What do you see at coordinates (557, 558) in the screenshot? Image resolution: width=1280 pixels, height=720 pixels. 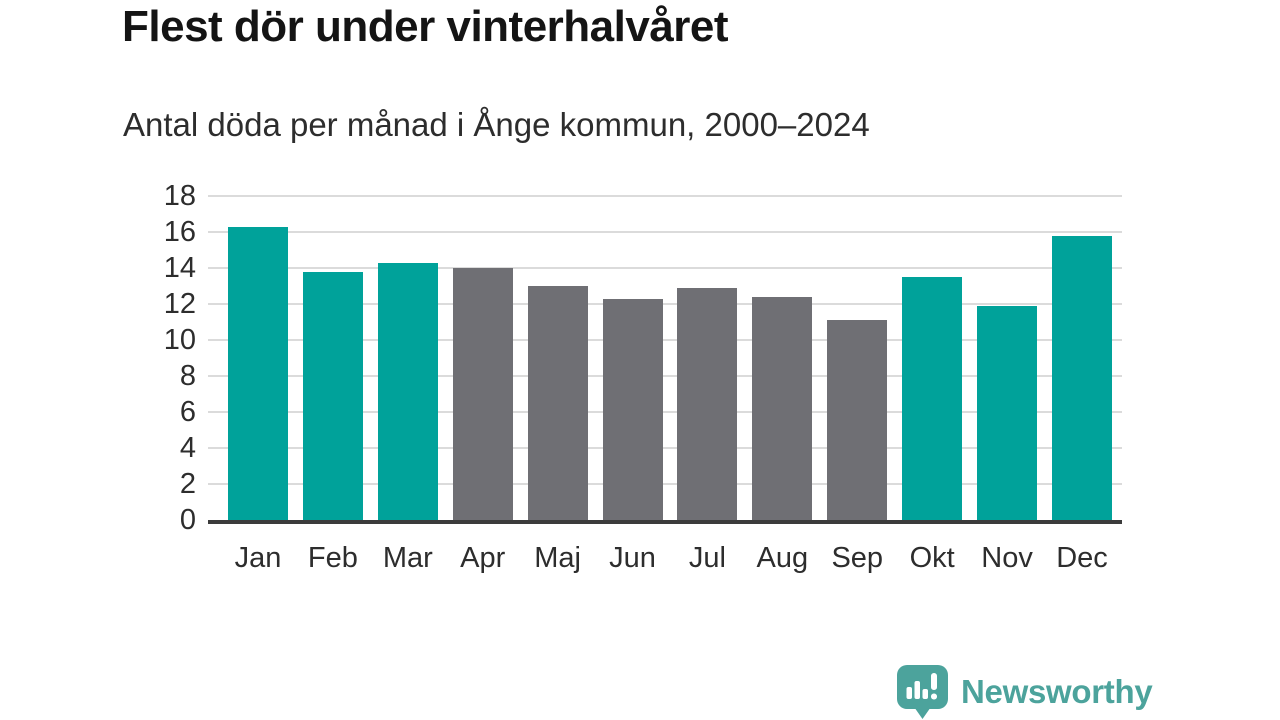 I see `x-tick-label-maj: Maj` at bounding box center [557, 558].